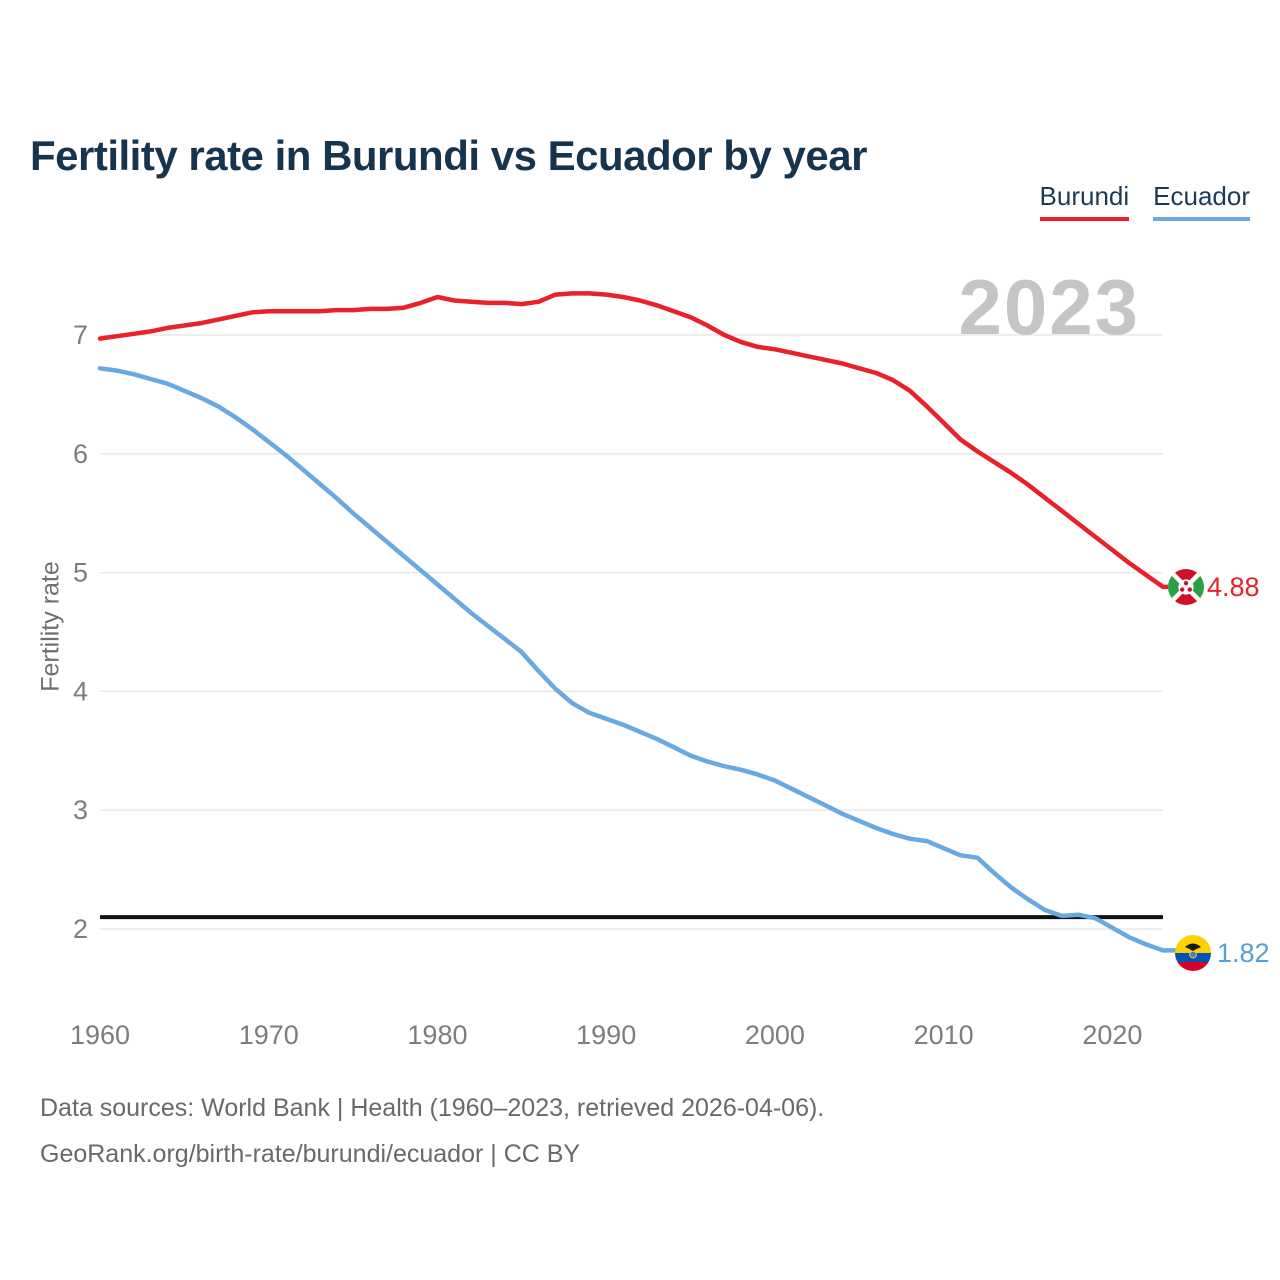 Image resolution: width=1280 pixels, height=1280 pixels. What do you see at coordinates (1144, 201) in the screenshot?
I see `legend: Burundi Ecuador` at bounding box center [1144, 201].